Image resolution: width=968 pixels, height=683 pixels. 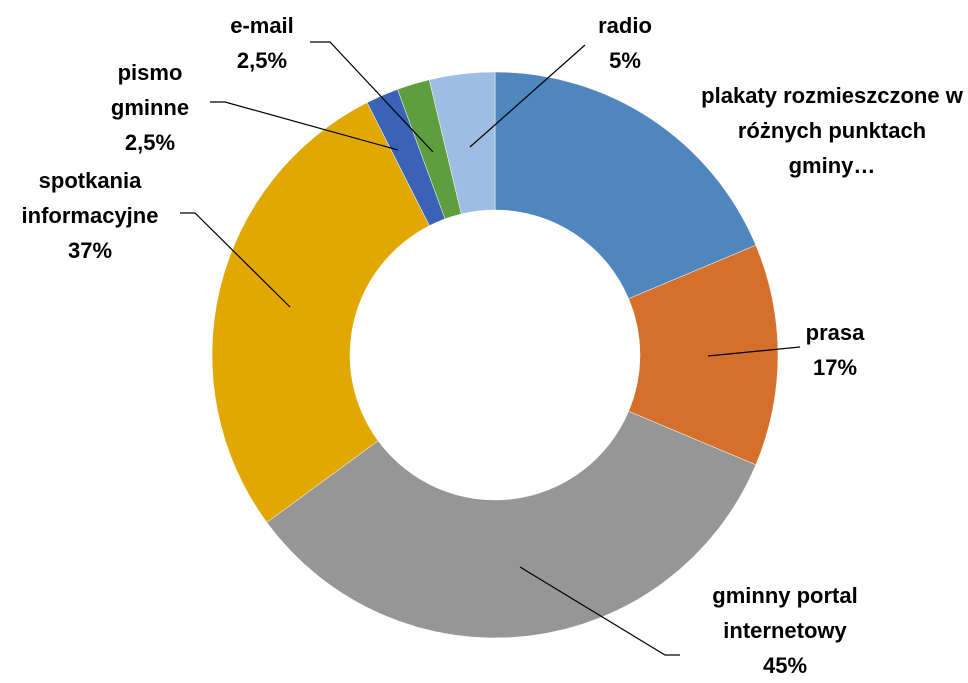 I want to click on data-label: gminny portal internetowy 45%, so click(x=785, y=630).